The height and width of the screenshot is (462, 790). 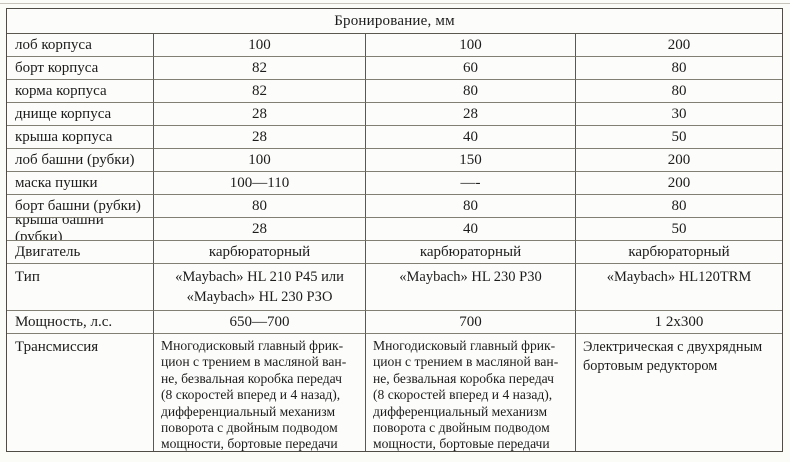 What do you see at coordinates (679, 322) in the screenshot?
I see `cell-value: 1 2x300` at bounding box center [679, 322].